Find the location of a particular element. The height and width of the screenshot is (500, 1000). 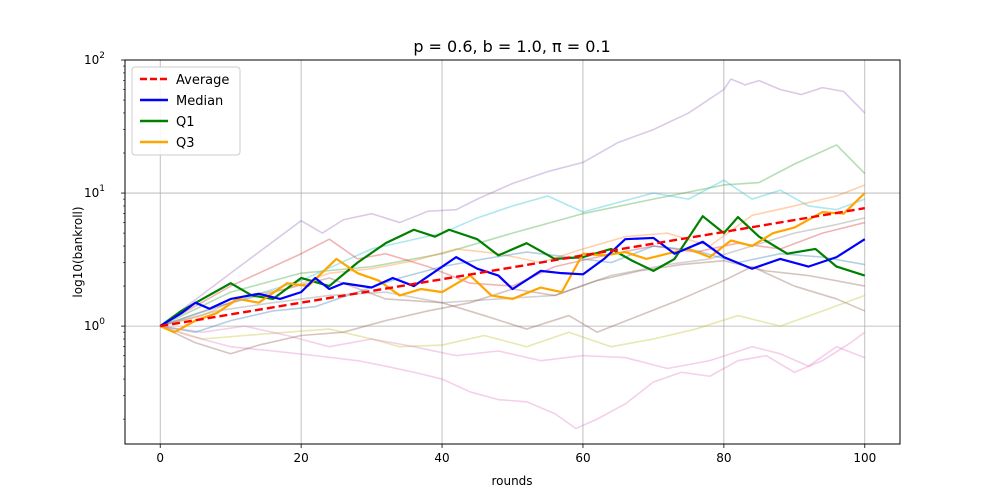

legend-label: Median is located at coordinates (199, 101).